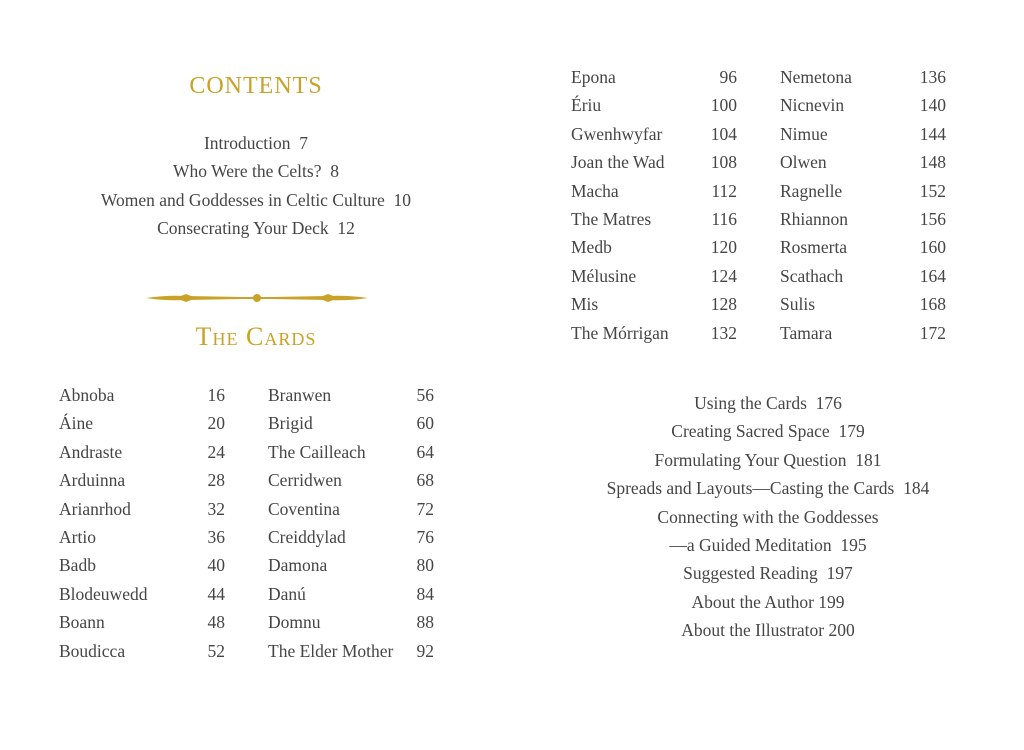  What do you see at coordinates (300, 395) in the screenshot?
I see `card-name: Branwen` at bounding box center [300, 395].